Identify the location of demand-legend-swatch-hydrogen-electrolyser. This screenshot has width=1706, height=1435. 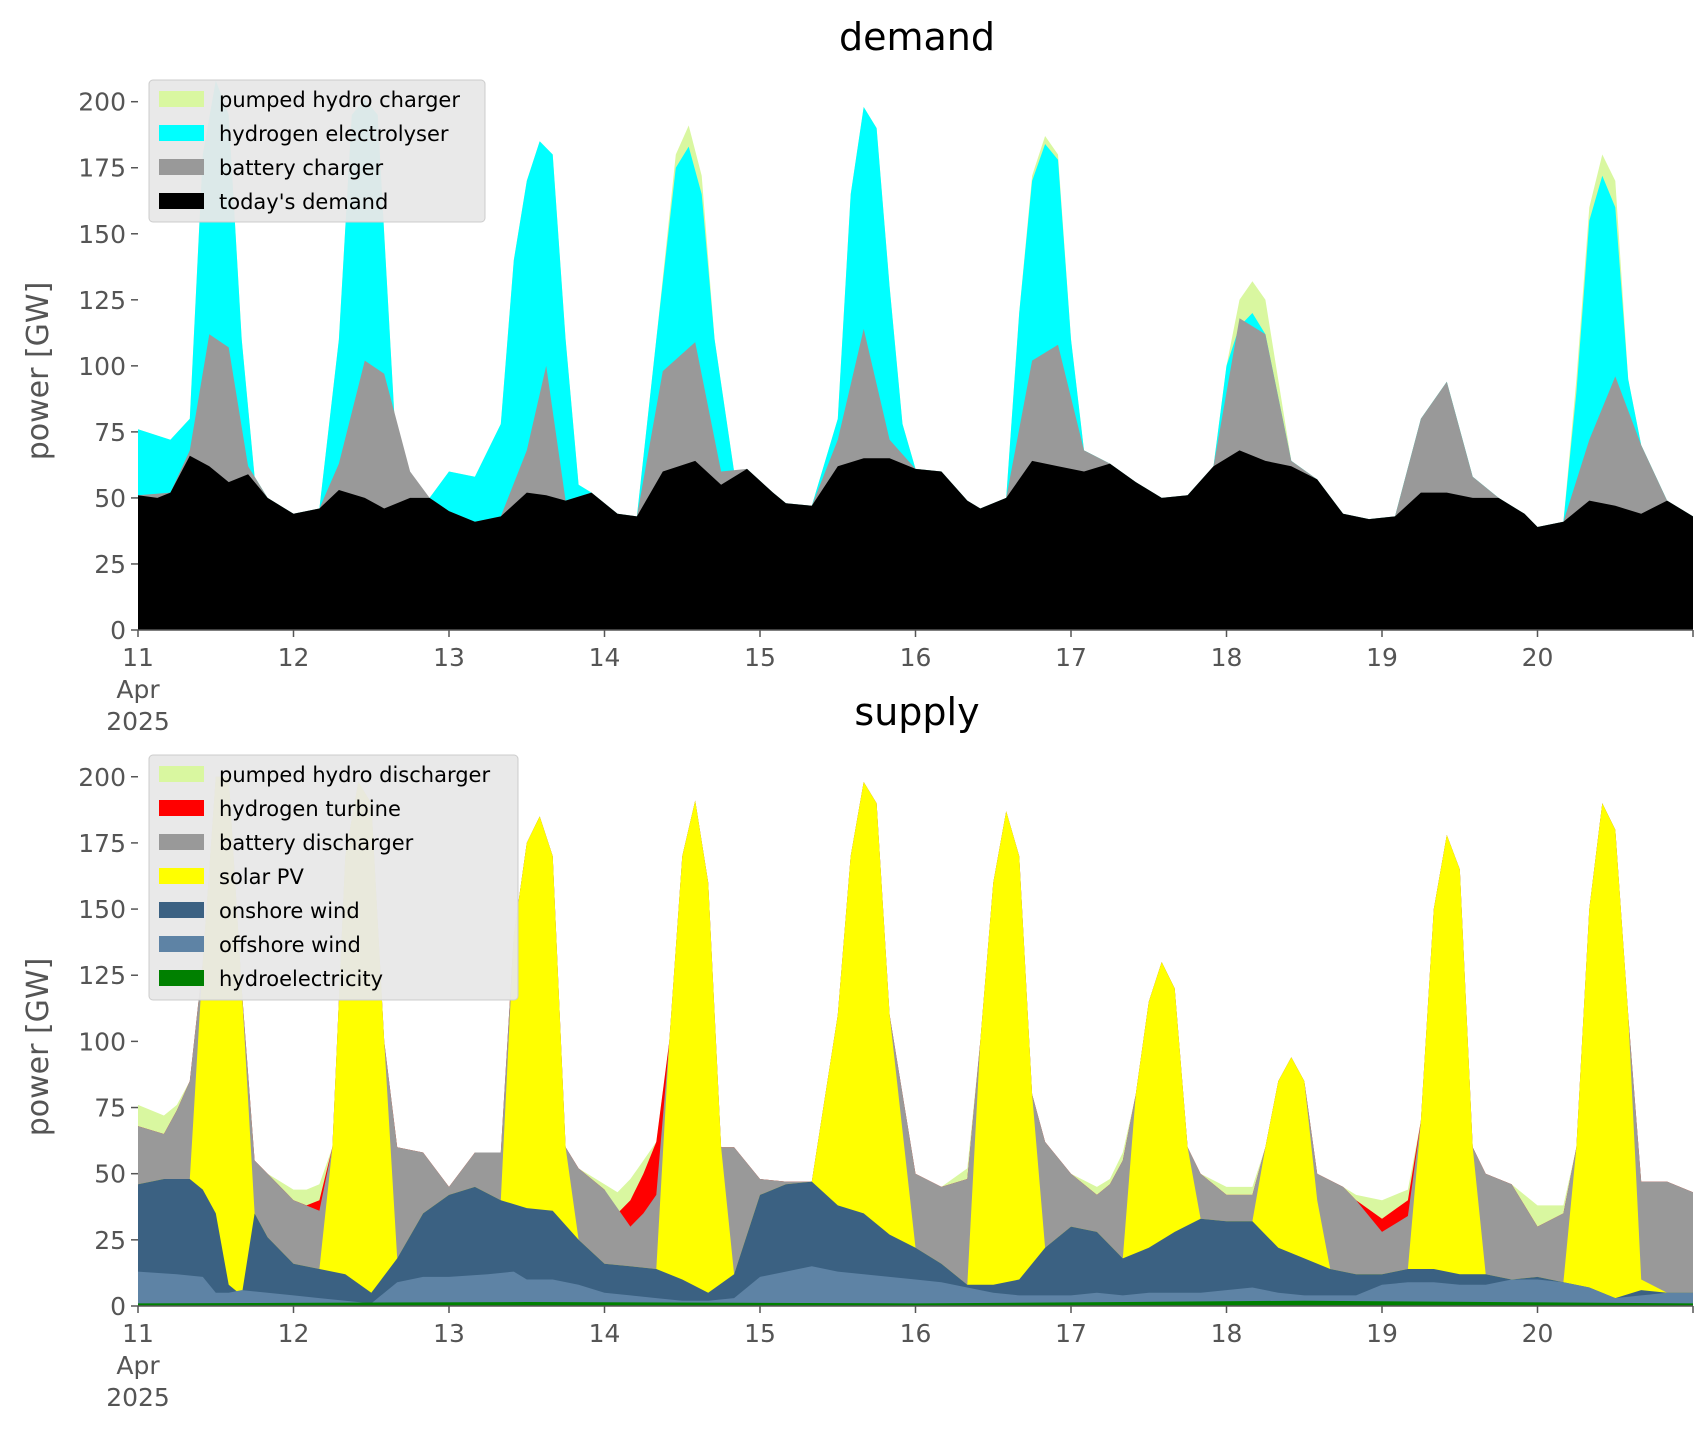
(181, 133).